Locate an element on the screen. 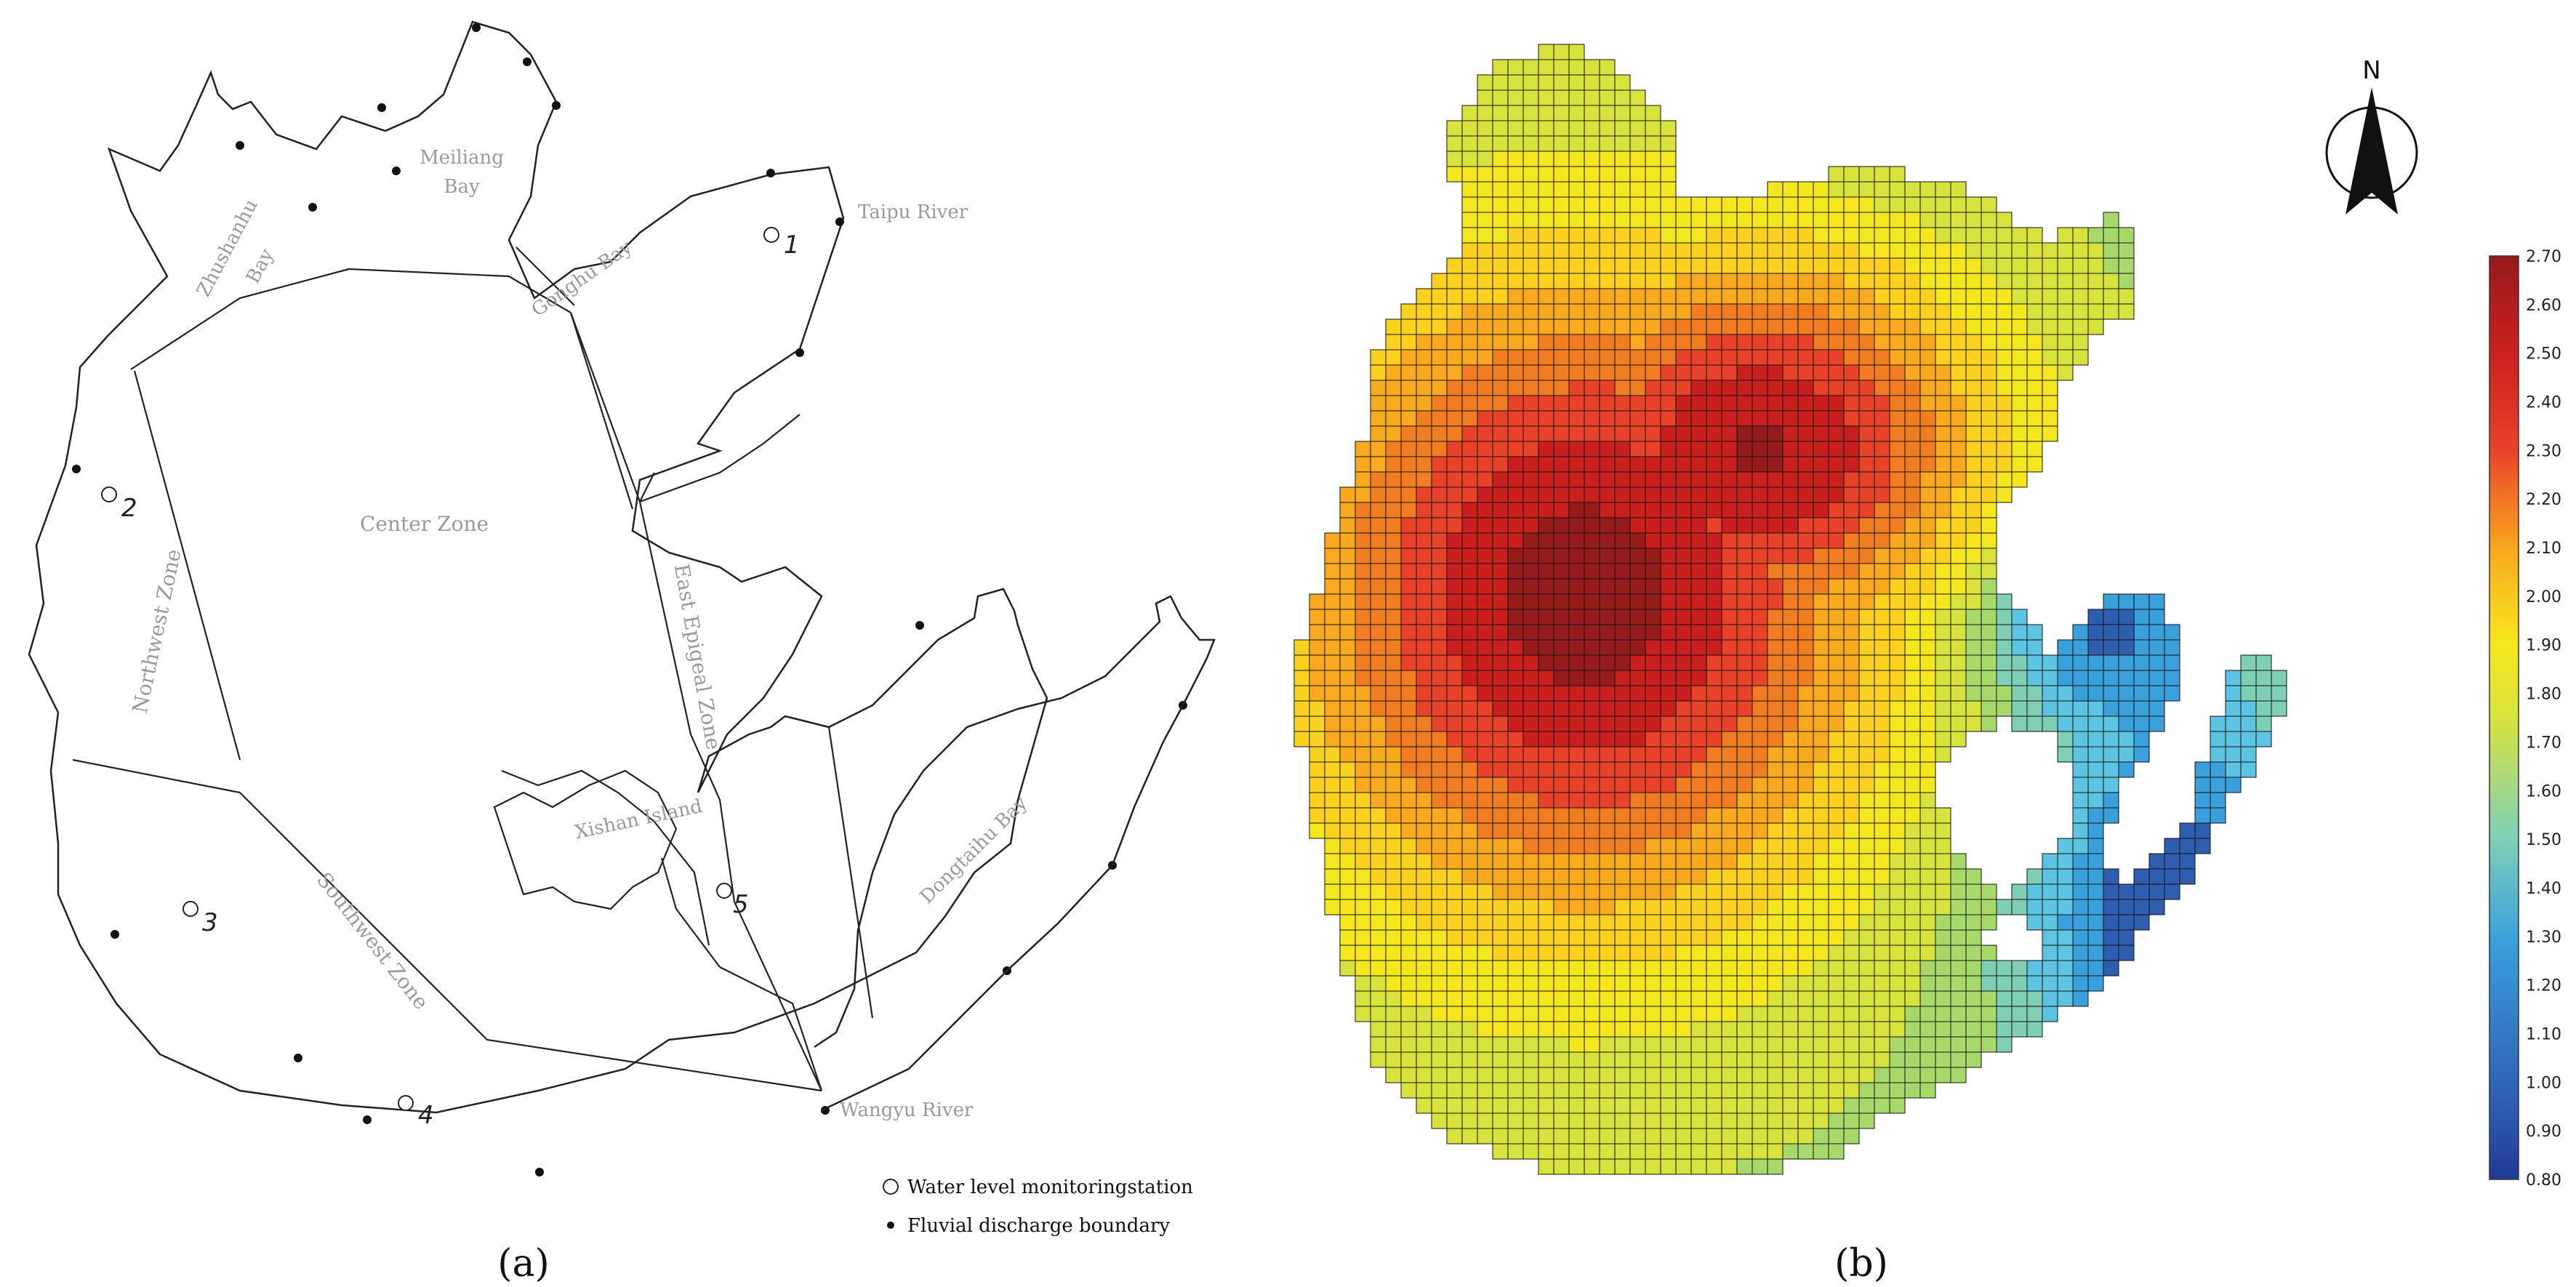 The height and width of the screenshot is (1287, 2576). colorbar-gradient is located at coordinates (2504, 717).